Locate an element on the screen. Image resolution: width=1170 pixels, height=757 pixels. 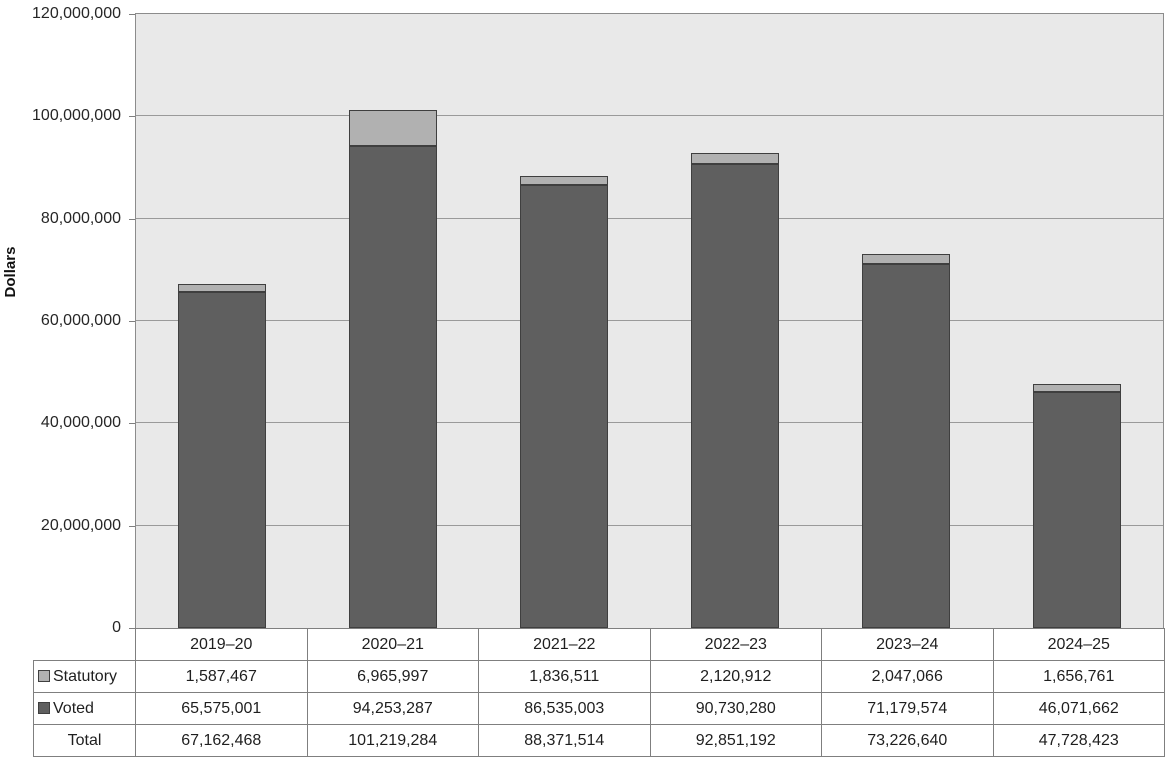
bar-stack-2020–21 is located at coordinates (393, 369).